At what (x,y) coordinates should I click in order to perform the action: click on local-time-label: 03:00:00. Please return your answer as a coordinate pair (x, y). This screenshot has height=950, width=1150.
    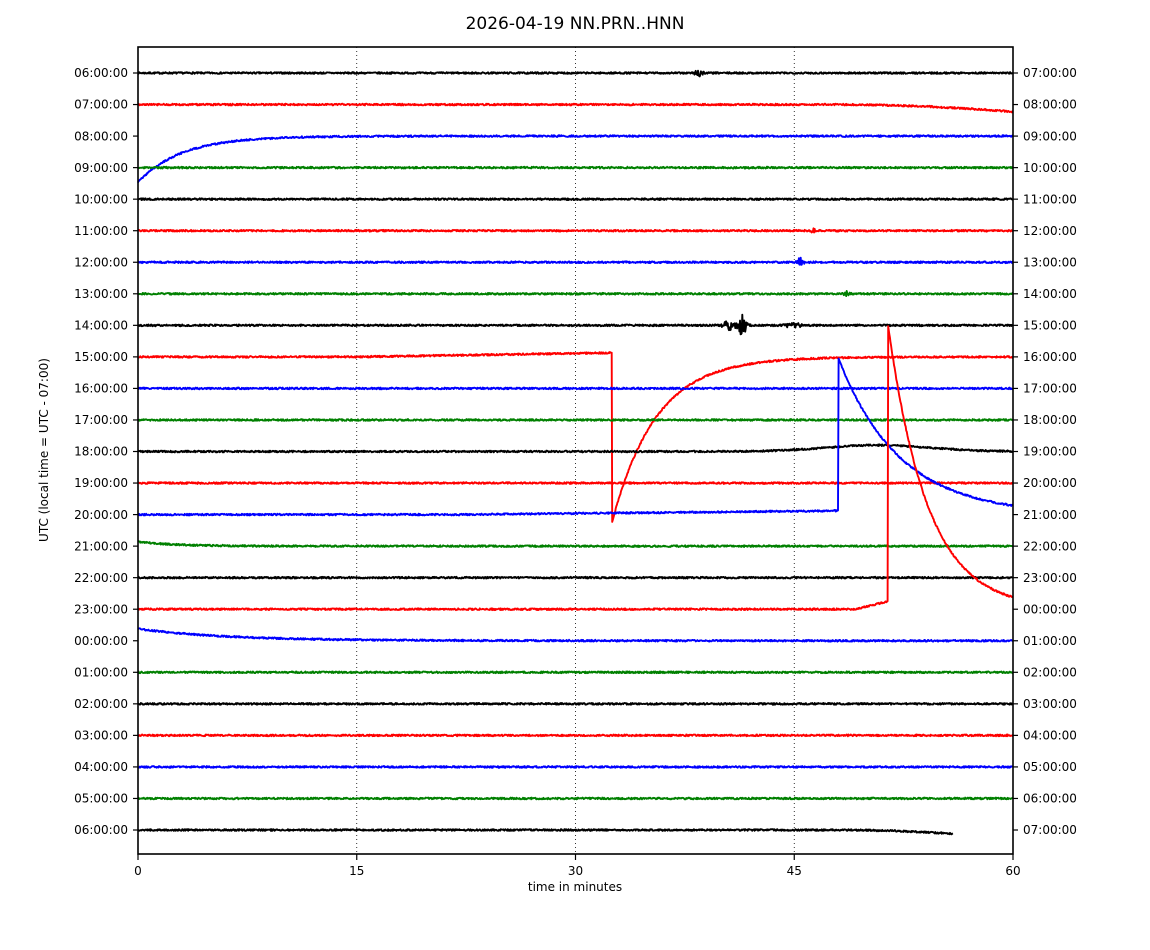
    Looking at the image, I should click on (1050, 704).